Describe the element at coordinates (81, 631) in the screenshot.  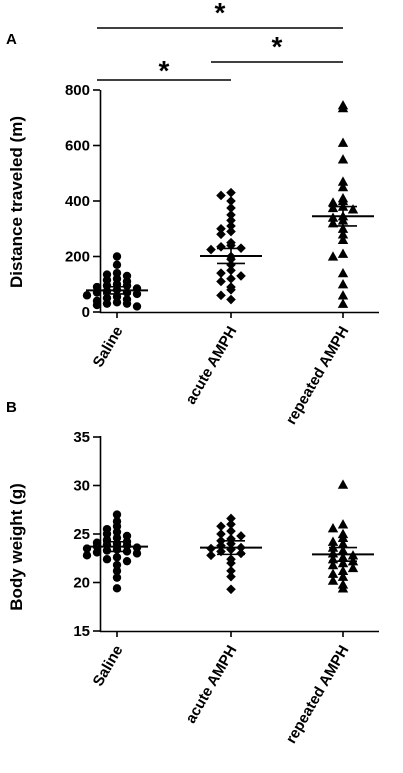
I see `y-tick-label: 15` at that location.